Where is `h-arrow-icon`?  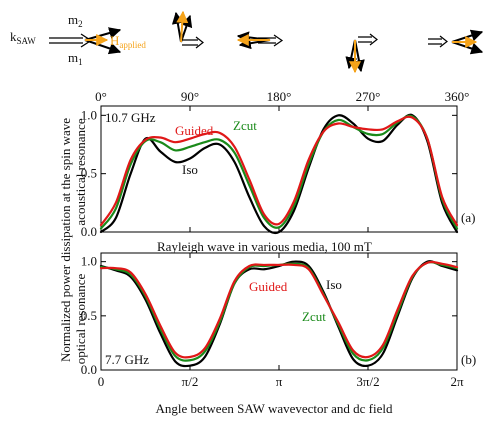
h-arrow-icon is located at coordinates (182, 26).